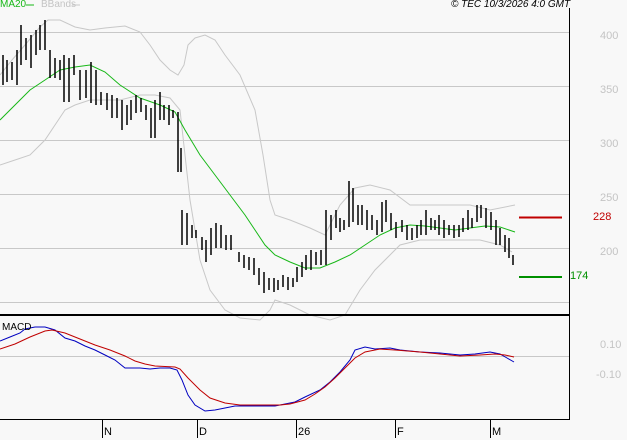 The image size is (627, 440). Describe the element at coordinates (108, 432) in the screenshot. I see `month-label-n: N` at that location.